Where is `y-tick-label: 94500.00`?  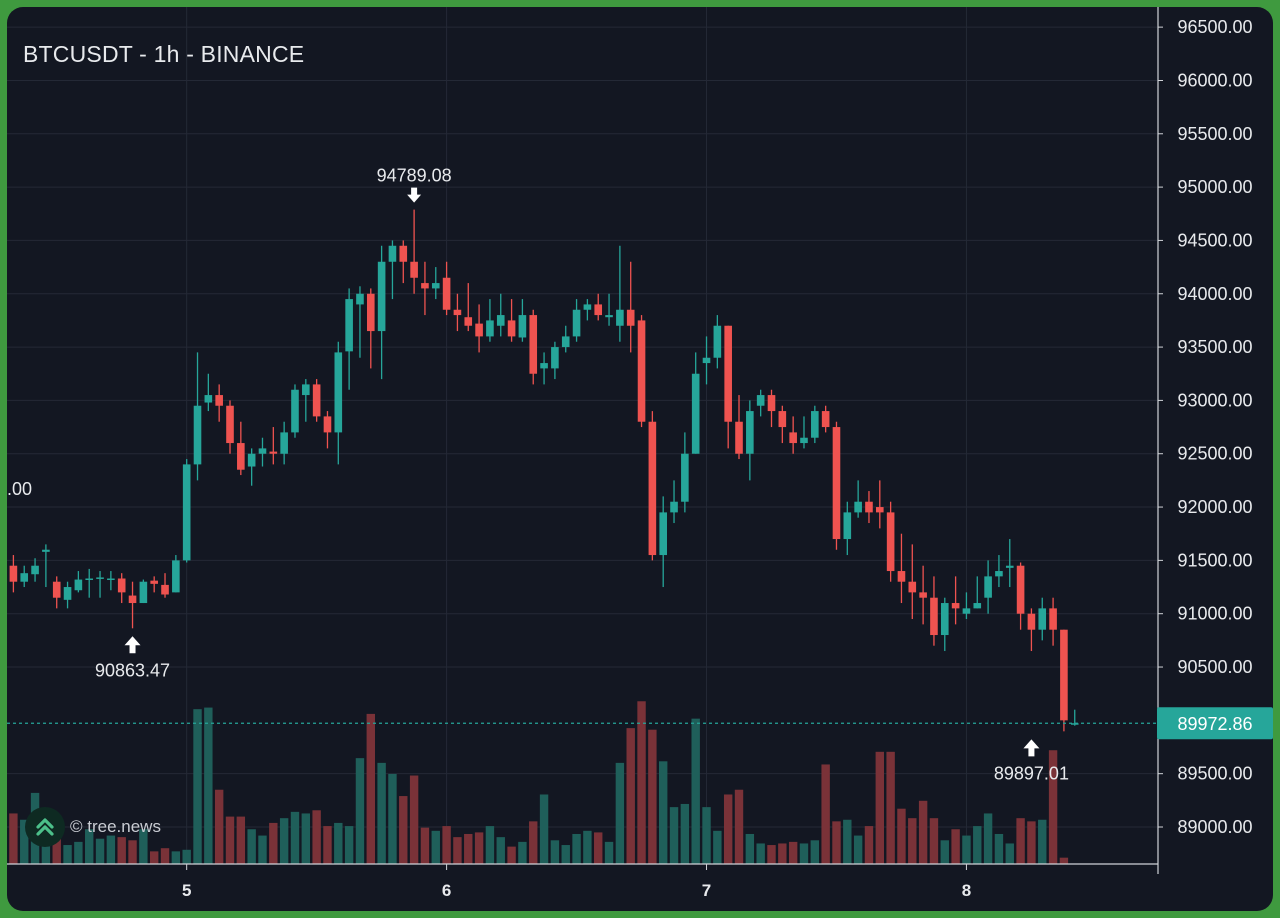
y-tick-label: 94500.00 is located at coordinates (1214, 240).